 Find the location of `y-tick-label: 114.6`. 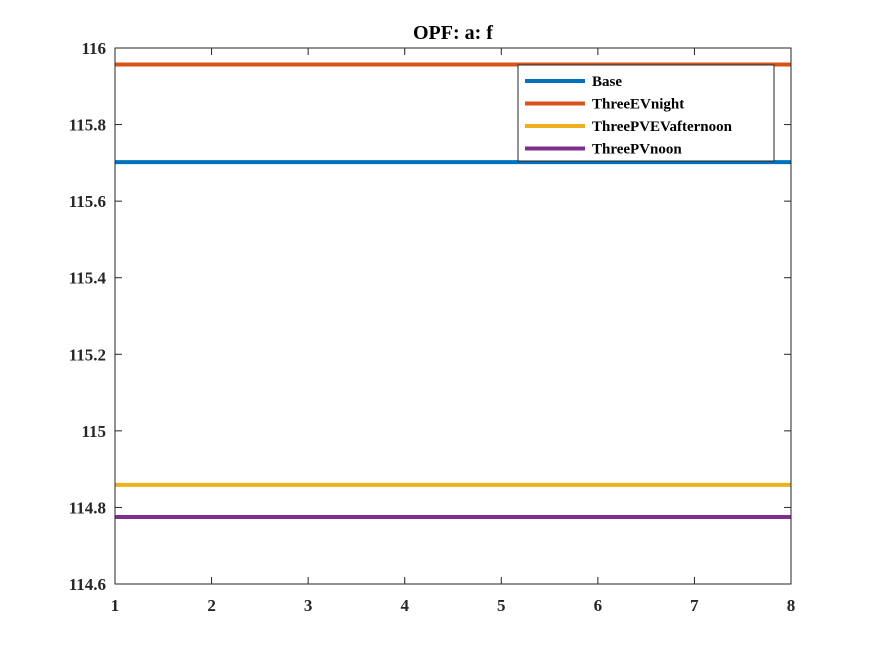

y-tick-label: 114.6 is located at coordinates (87, 584).